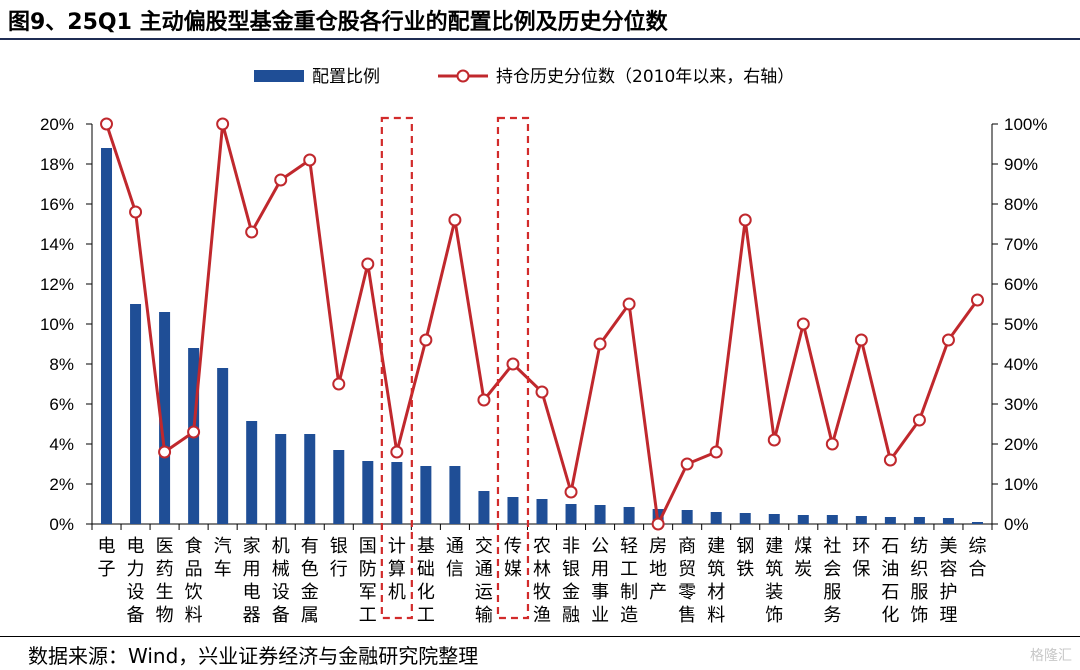 The image size is (1080, 670). What do you see at coordinates (61, 364) in the screenshot?
I see `left-tick-label: 8%` at bounding box center [61, 364].